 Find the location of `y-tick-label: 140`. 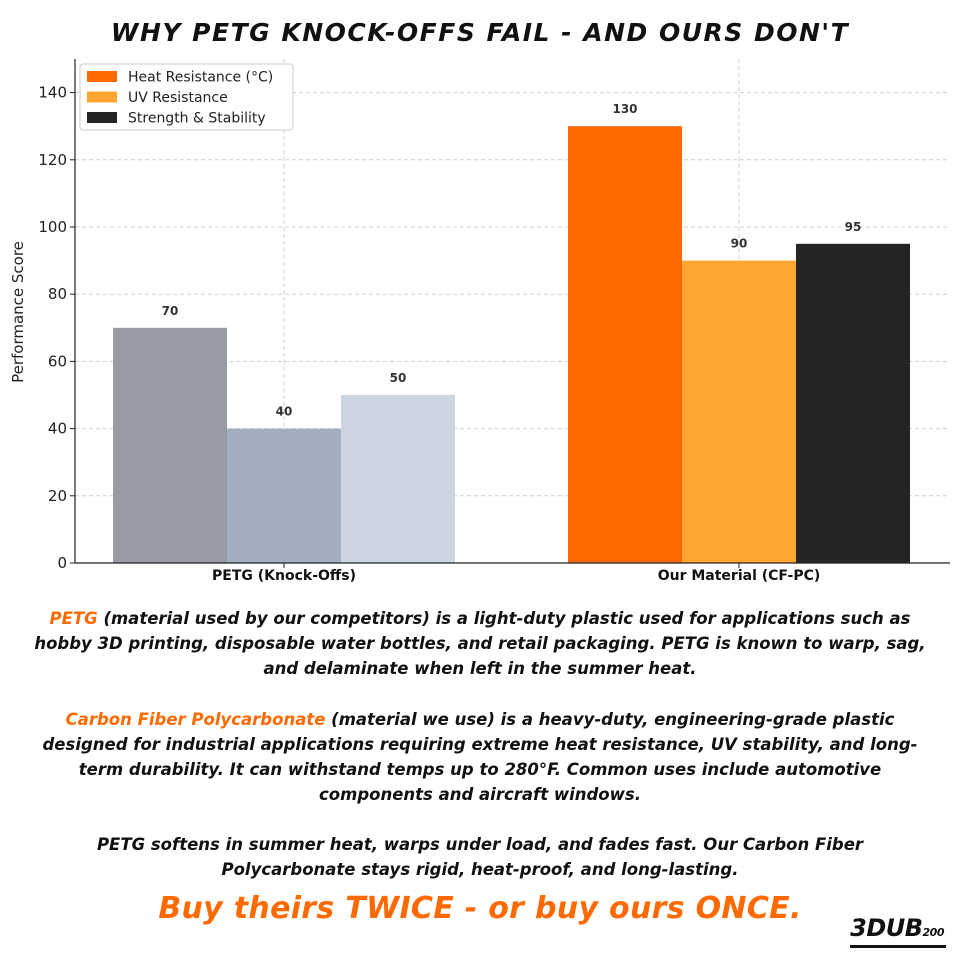

y-tick-label: 140 is located at coordinates (52, 93).